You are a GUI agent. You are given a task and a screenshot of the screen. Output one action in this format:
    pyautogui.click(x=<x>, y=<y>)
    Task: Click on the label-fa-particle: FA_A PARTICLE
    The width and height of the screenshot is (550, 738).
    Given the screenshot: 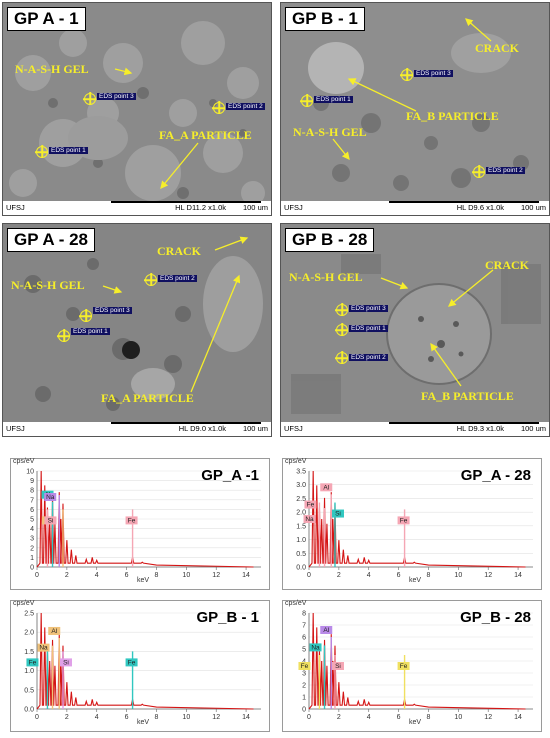 What is the action you would take?
    pyautogui.click(x=147, y=398)
    